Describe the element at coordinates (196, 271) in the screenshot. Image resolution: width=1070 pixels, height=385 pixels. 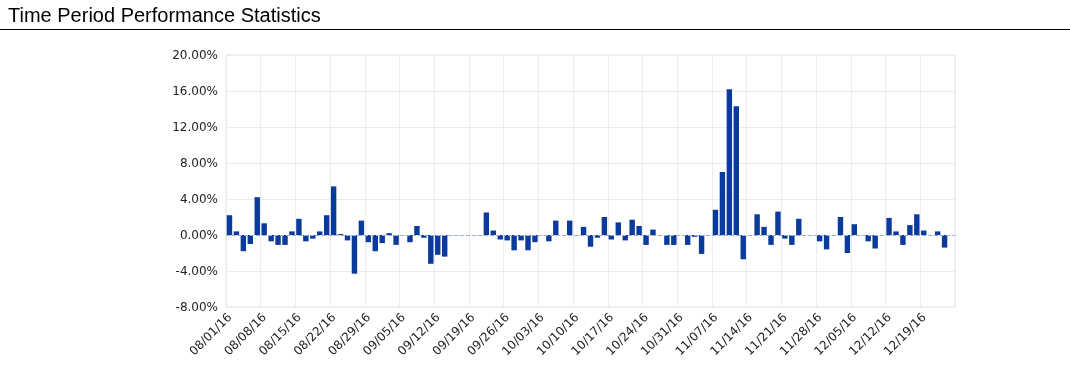
I see `y-tick-label: -4.00%` at that location.